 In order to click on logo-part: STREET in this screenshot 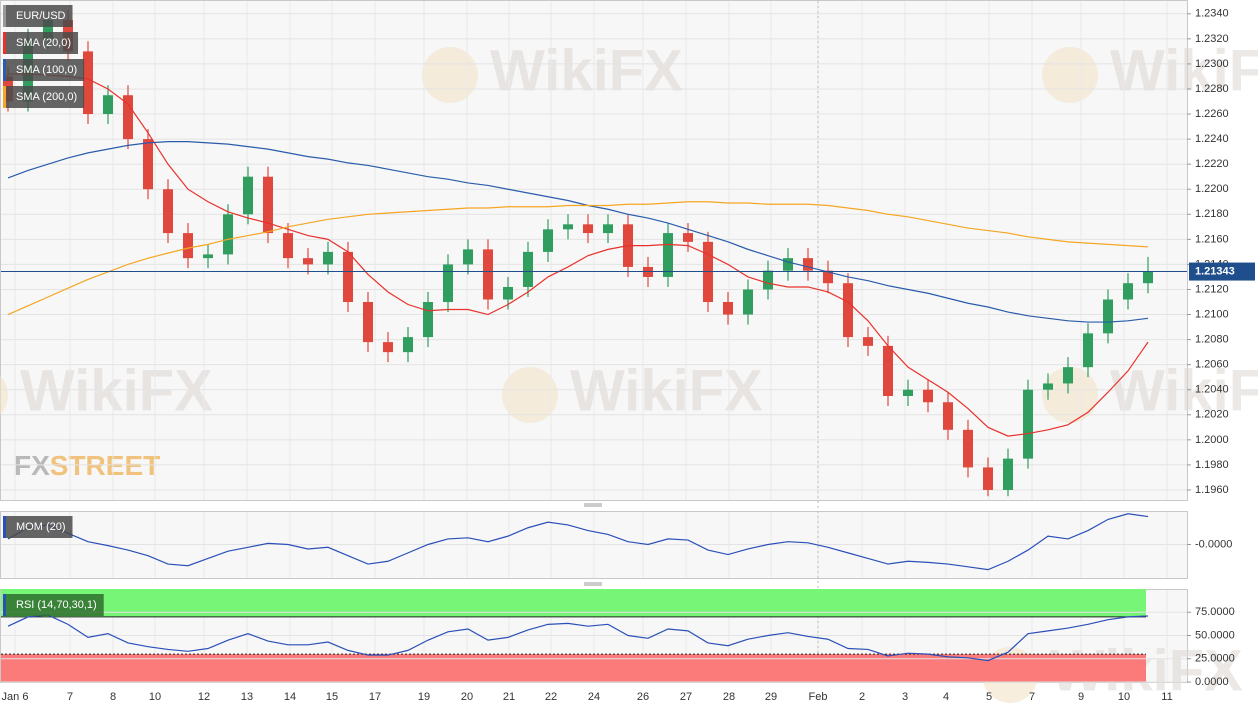, I will do `click(105, 465)`.